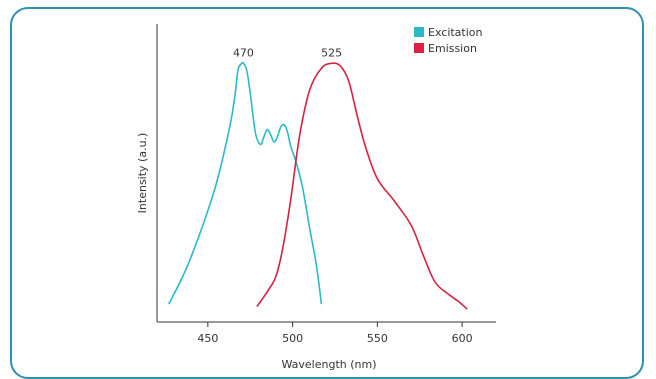 The image size is (656, 379). I want to click on x-tick-label: 550, so click(377, 338).